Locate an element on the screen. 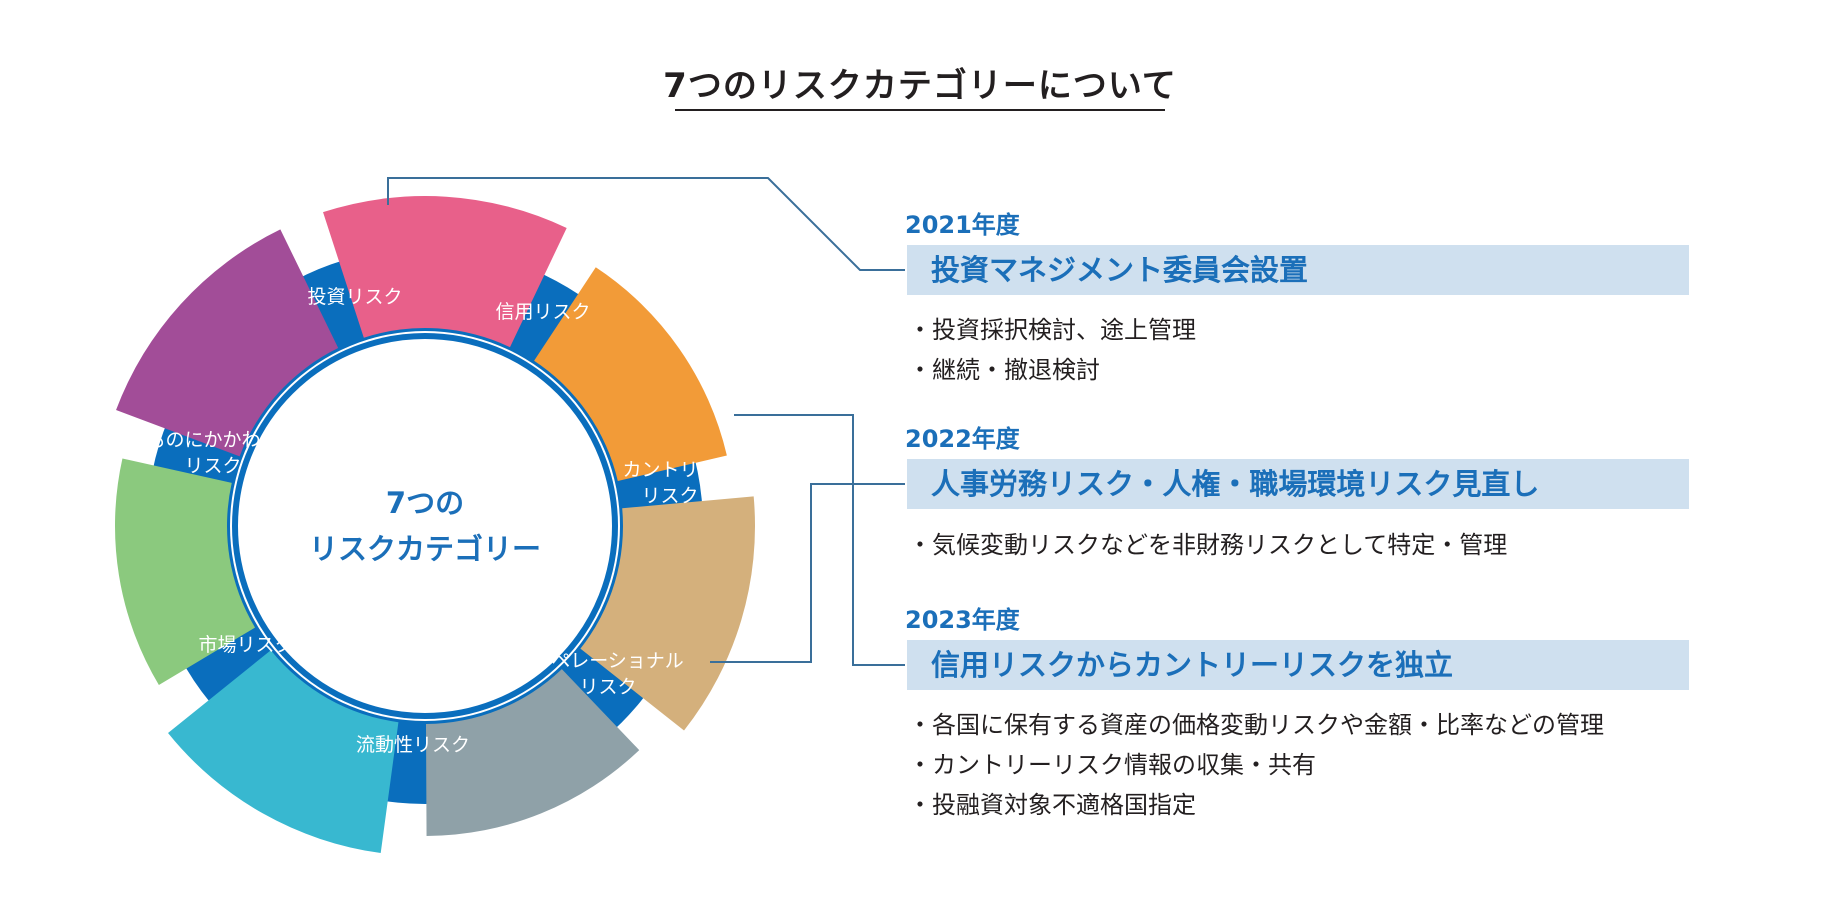 This screenshot has height=920, width=1840. wheel-center-label: 7つの リスクカテゴリー is located at coordinates (425, 526).